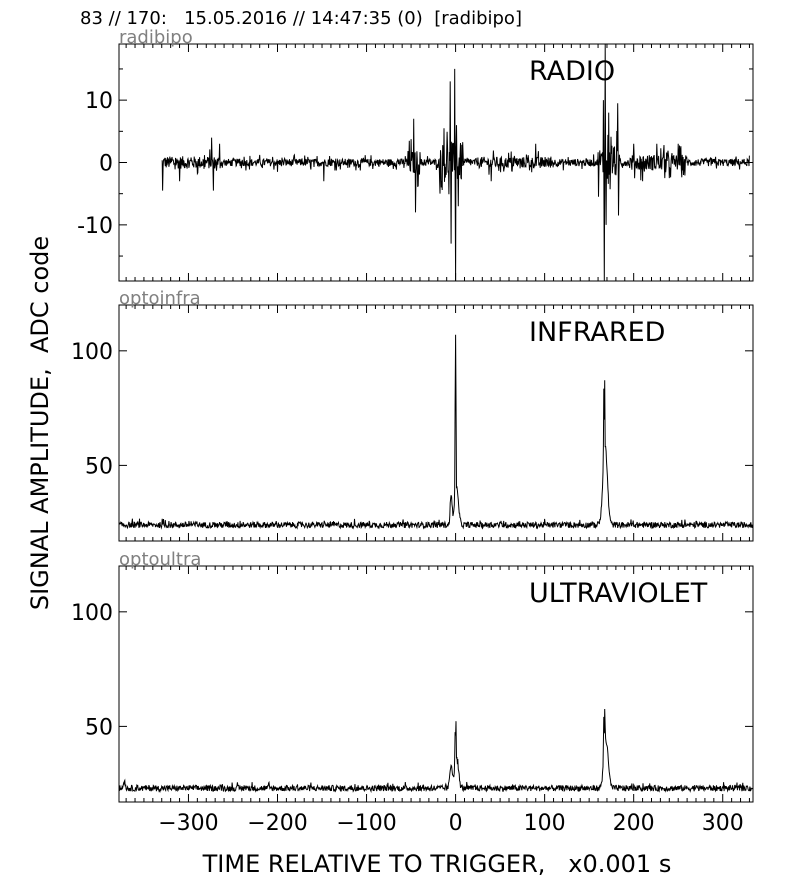 Image resolution: width=792 pixels, height=882 pixels. I want to click on x-tick-label: 300, so click(723, 823).